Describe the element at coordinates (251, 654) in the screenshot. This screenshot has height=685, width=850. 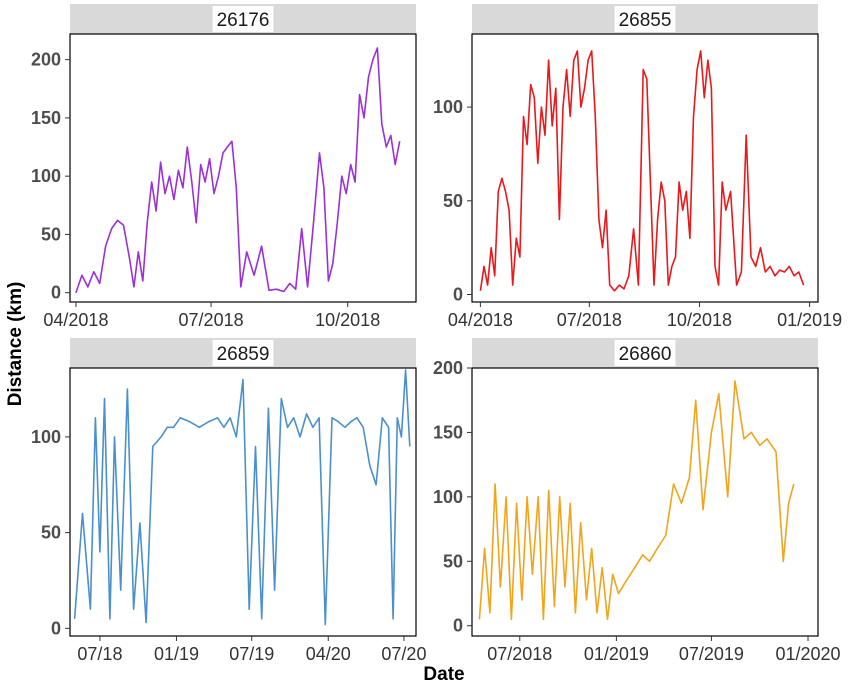
I see `x-tick-label: 07/19` at that location.